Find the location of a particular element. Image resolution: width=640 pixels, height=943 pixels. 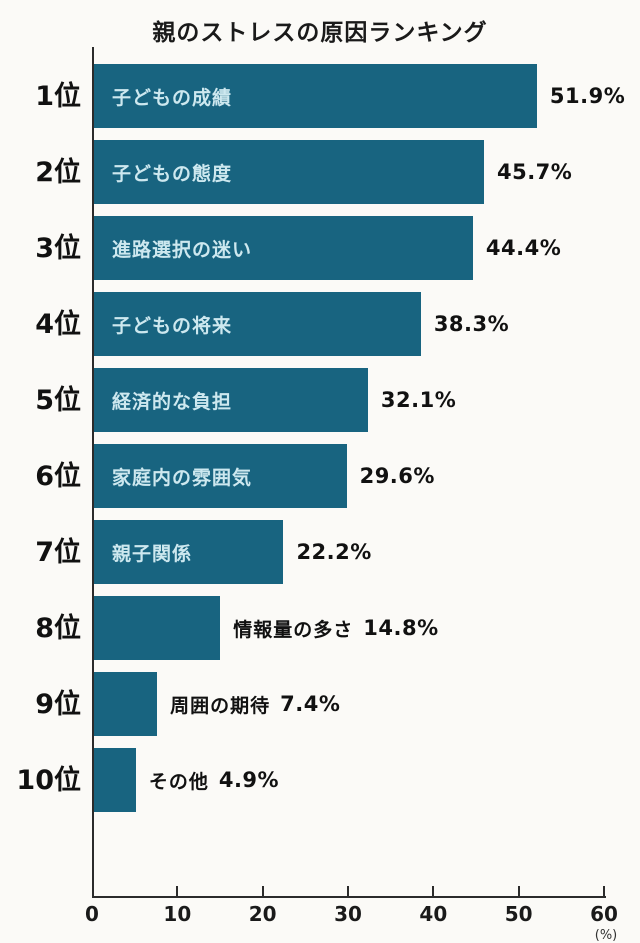

chart-row: 7位 親子関係 22.2% is located at coordinates (320, 552).